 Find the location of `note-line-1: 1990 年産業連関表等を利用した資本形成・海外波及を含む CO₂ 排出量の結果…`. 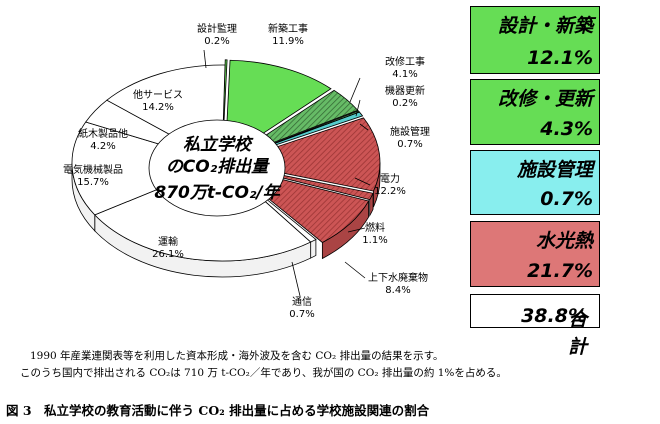

note-line-1: 1990 年産業連関表等を利用した資本形成・海外波及を含む CO₂ 排出量の結果… is located at coordinates (237, 356).